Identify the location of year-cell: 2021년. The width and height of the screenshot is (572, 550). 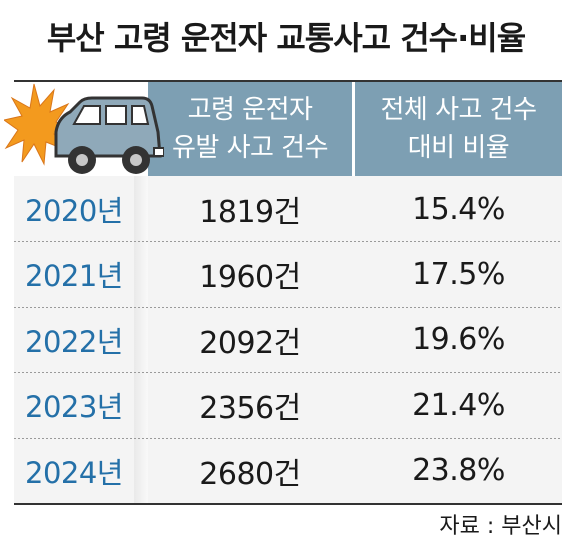
(74, 276).